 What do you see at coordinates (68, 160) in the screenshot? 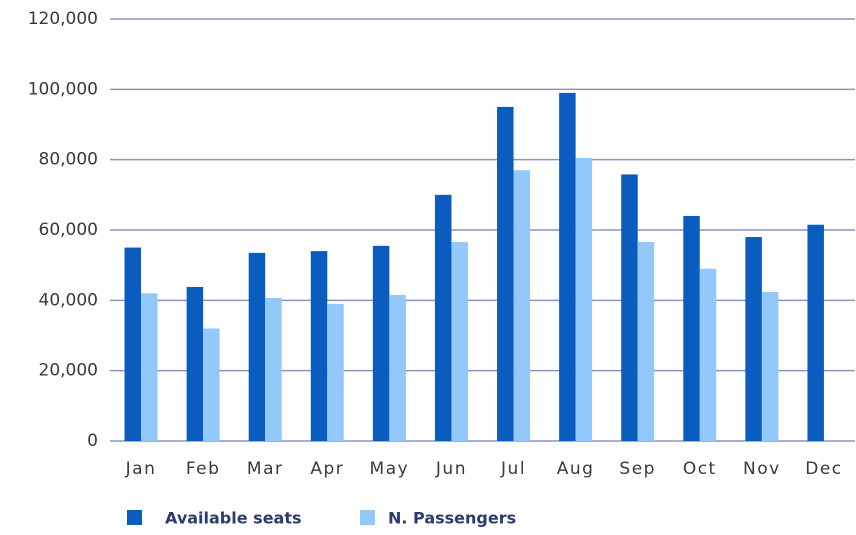
I see `y-tick-label: 80,000` at bounding box center [68, 160].